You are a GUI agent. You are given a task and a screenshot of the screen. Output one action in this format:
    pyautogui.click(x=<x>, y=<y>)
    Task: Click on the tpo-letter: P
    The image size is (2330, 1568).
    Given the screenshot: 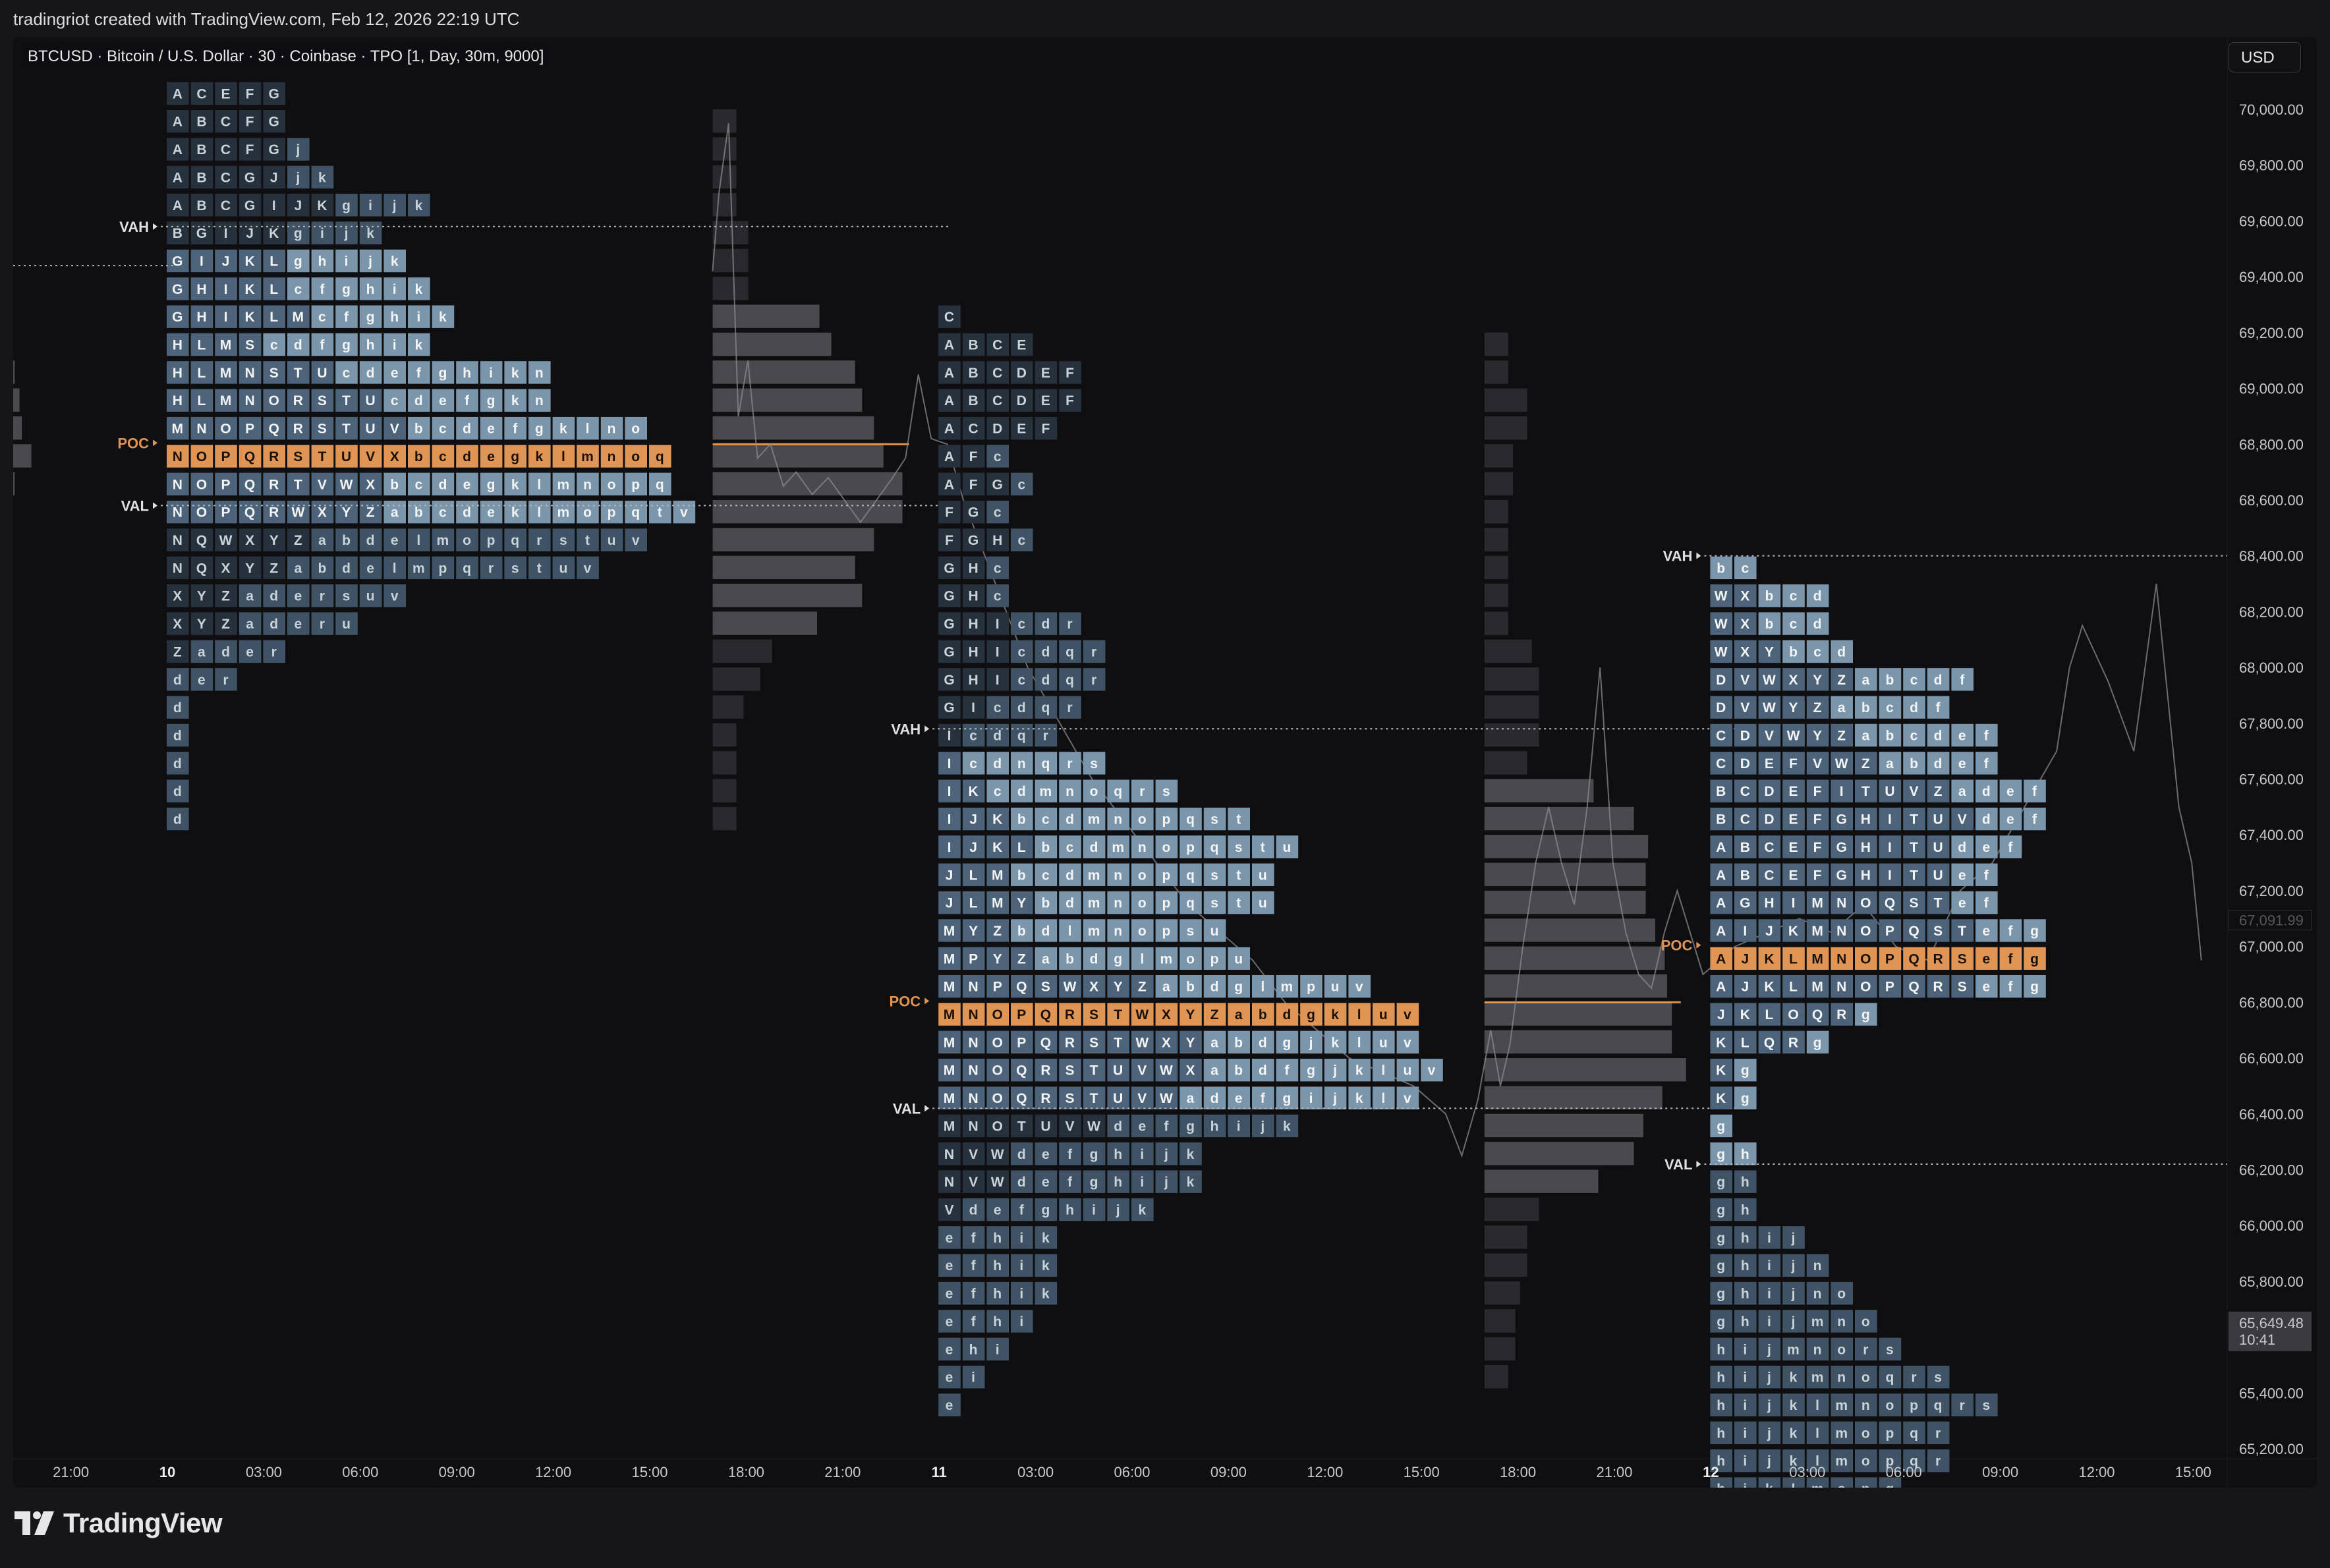 What is the action you would take?
    pyautogui.click(x=1889, y=958)
    